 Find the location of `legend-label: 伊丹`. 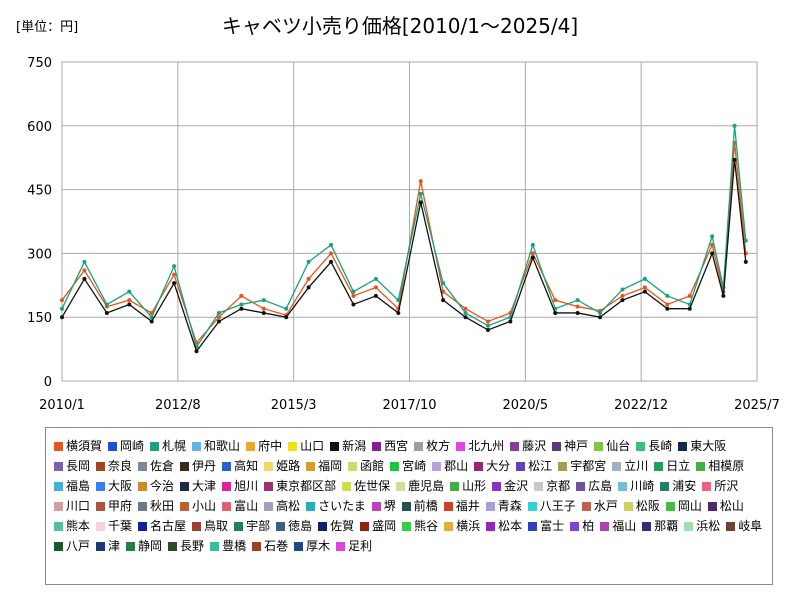

legend-label: 伊丹 is located at coordinates (204, 466).